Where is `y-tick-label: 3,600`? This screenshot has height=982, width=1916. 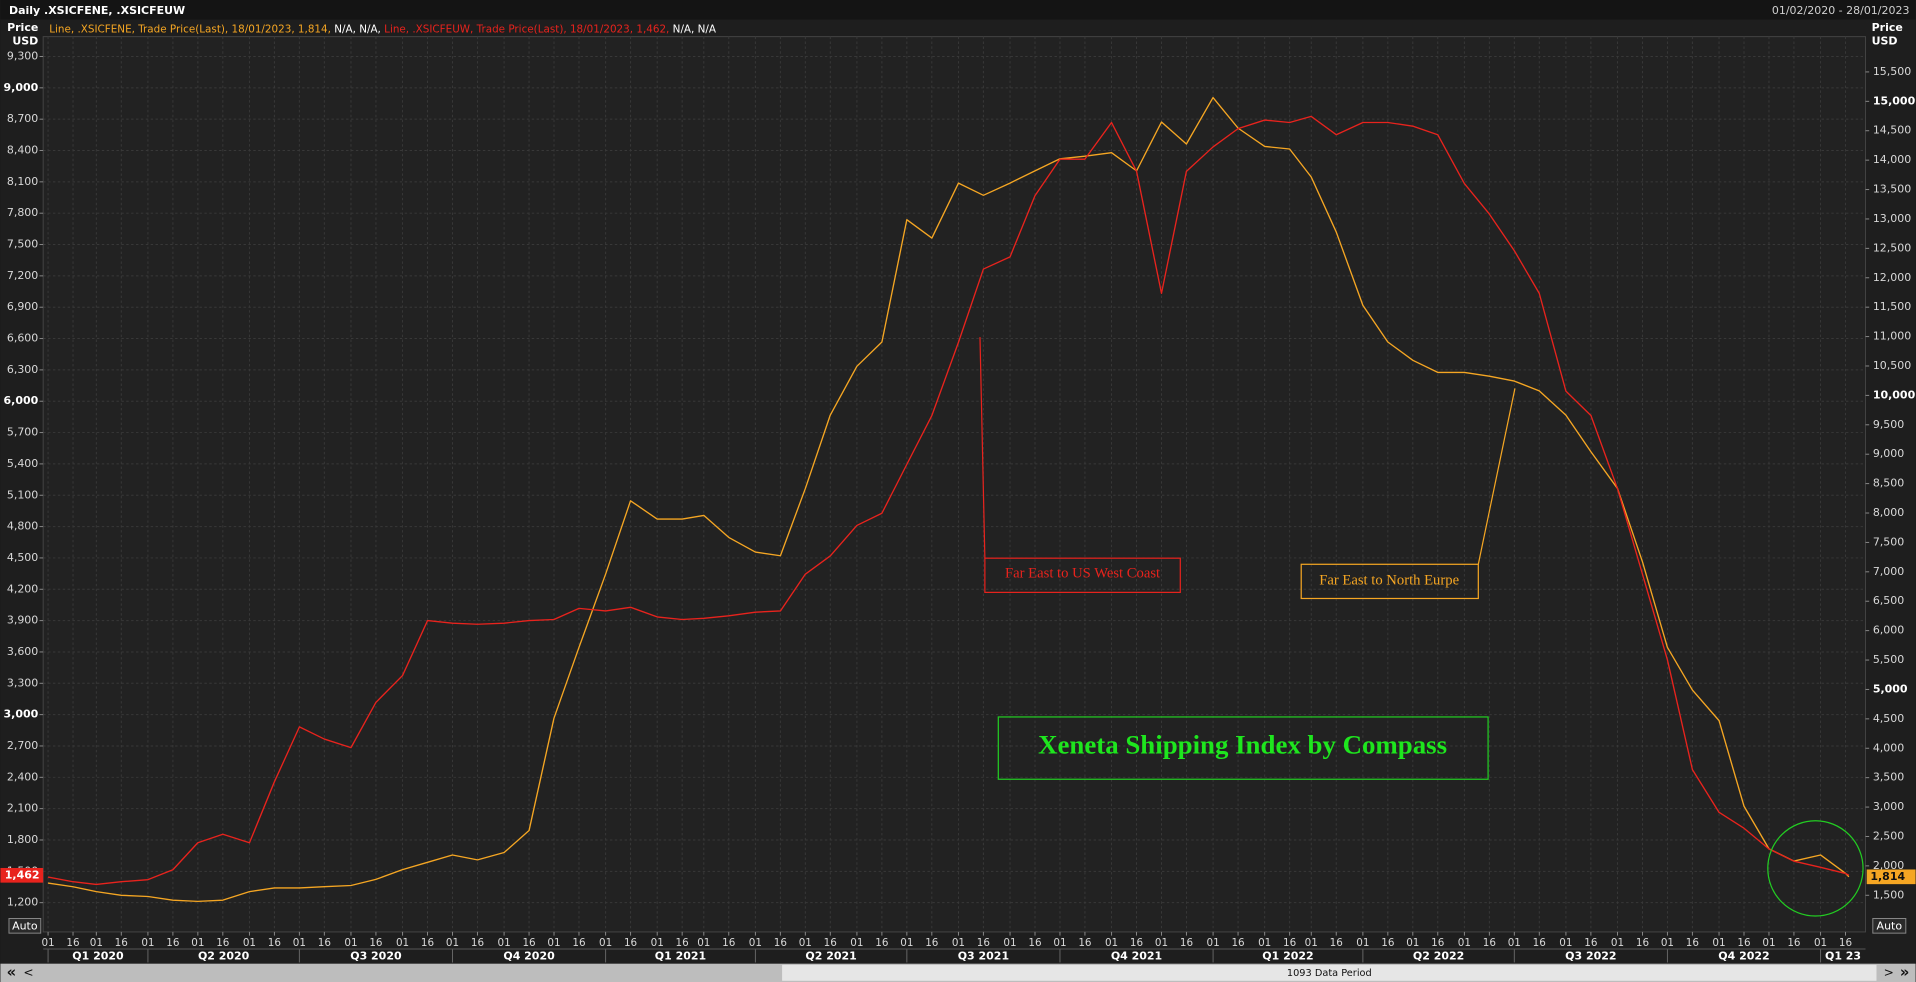
y-tick-label: 3,600 is located at coordinates (22, 651).